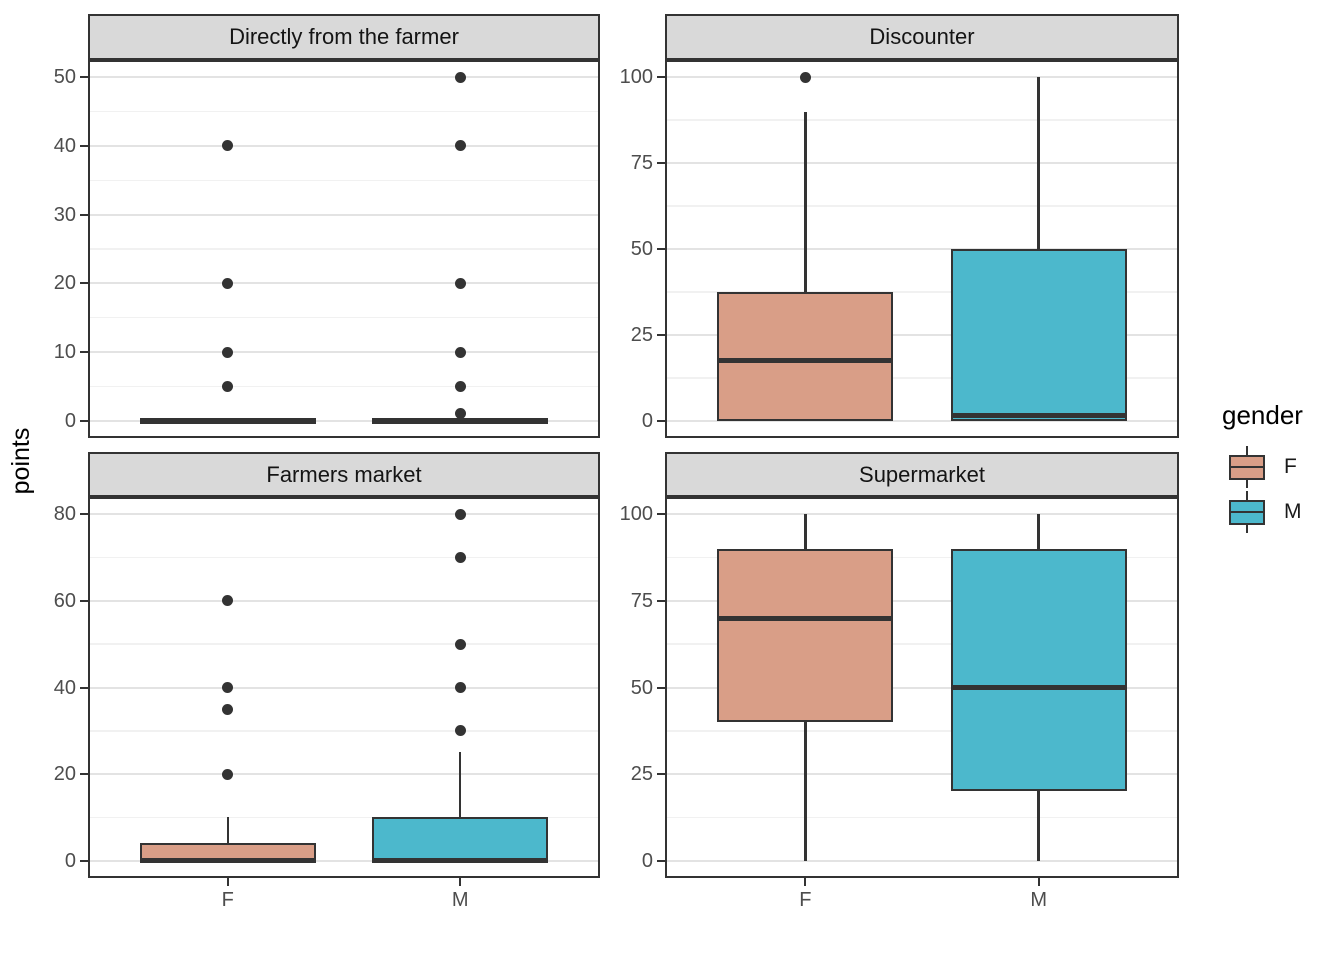 This screenshot has width=1344, height=960. I want to click on facet-title: Discounter, so click(922, 36).